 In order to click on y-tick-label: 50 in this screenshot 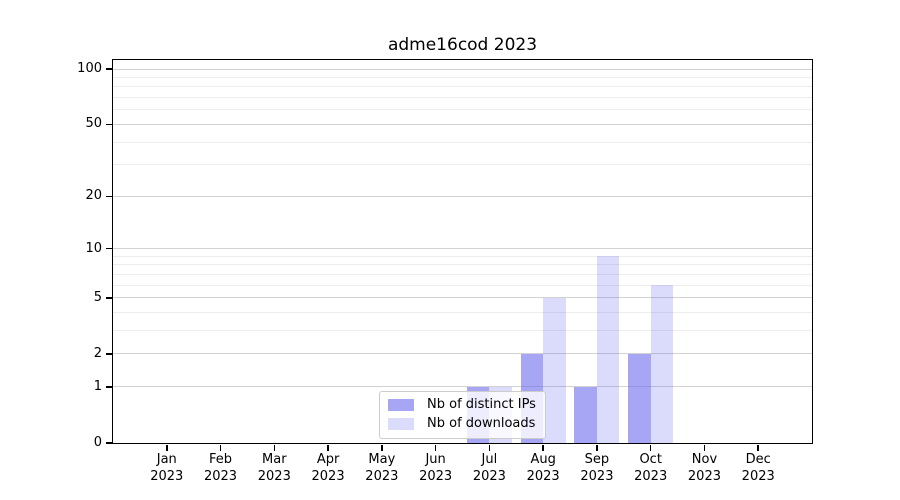, I will do `click(93, 124)`.